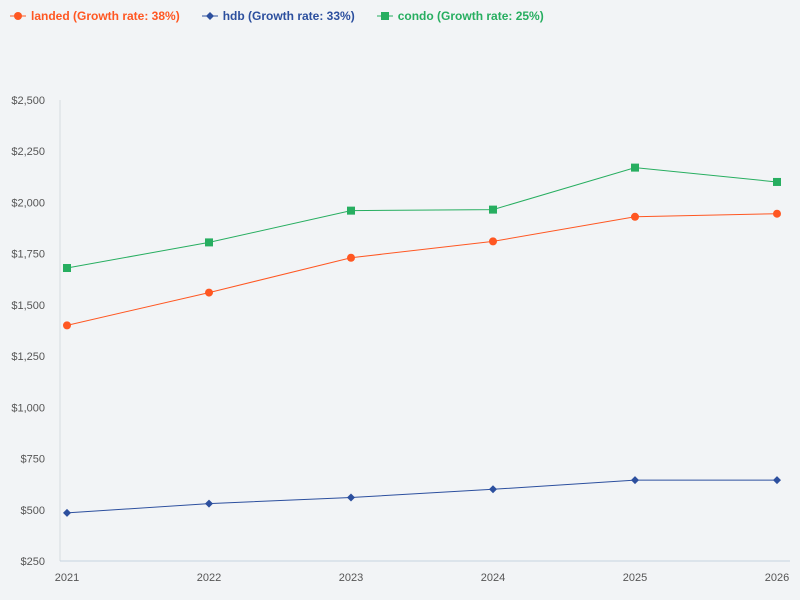  What do you see at coordinates (33, 460) in the screenshot?
I see `y-tick-label: $750` at bounding box center [33, 460].